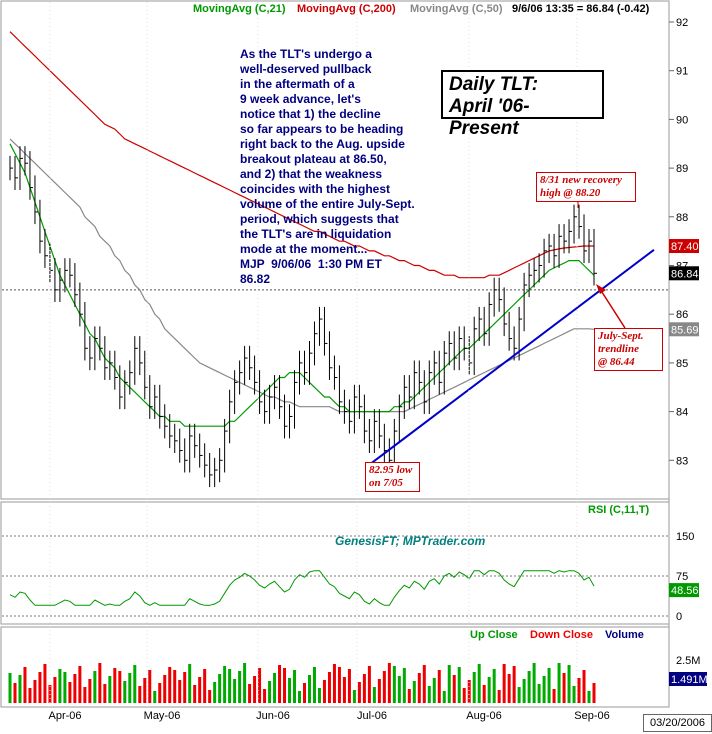 The height and width of the screenshot is (734, 712). What do you see at coordinates (391, 470) in the screenshot?
I see `low-line-1: 82.95 low` at bounding box center [391, 470].